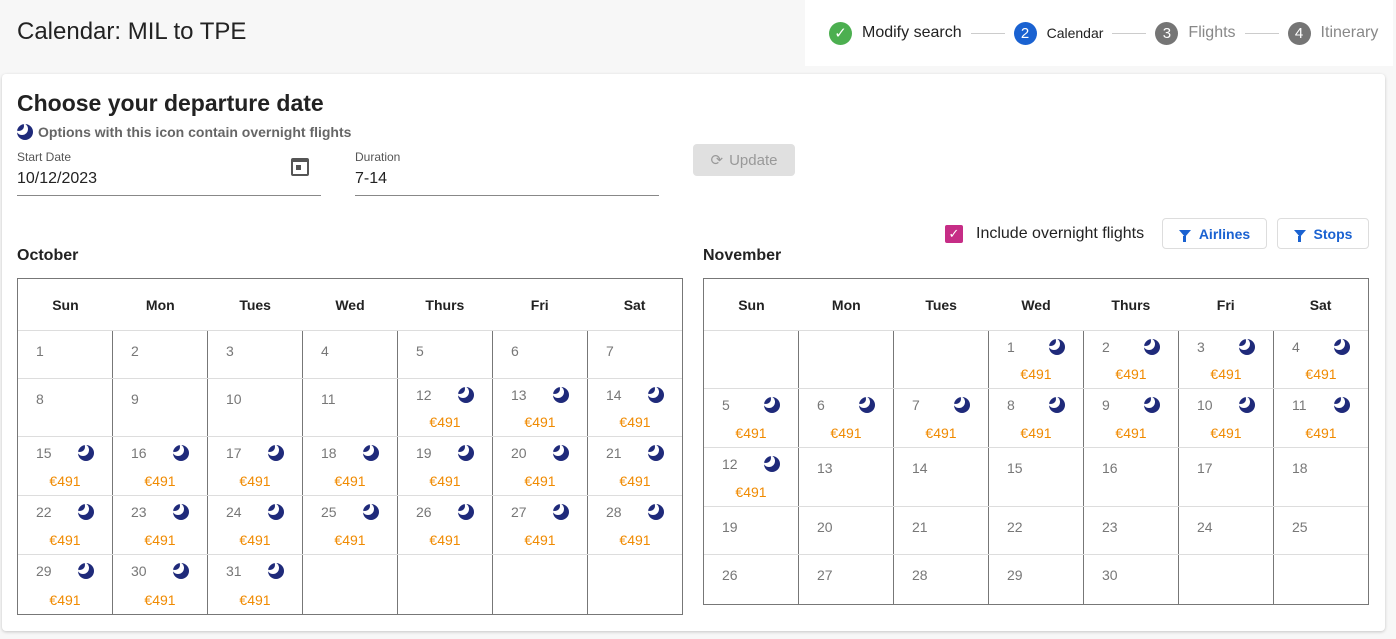 This screenshot has height=639, width=1396. I want to click on day-cell: 20, so click(846, 530).